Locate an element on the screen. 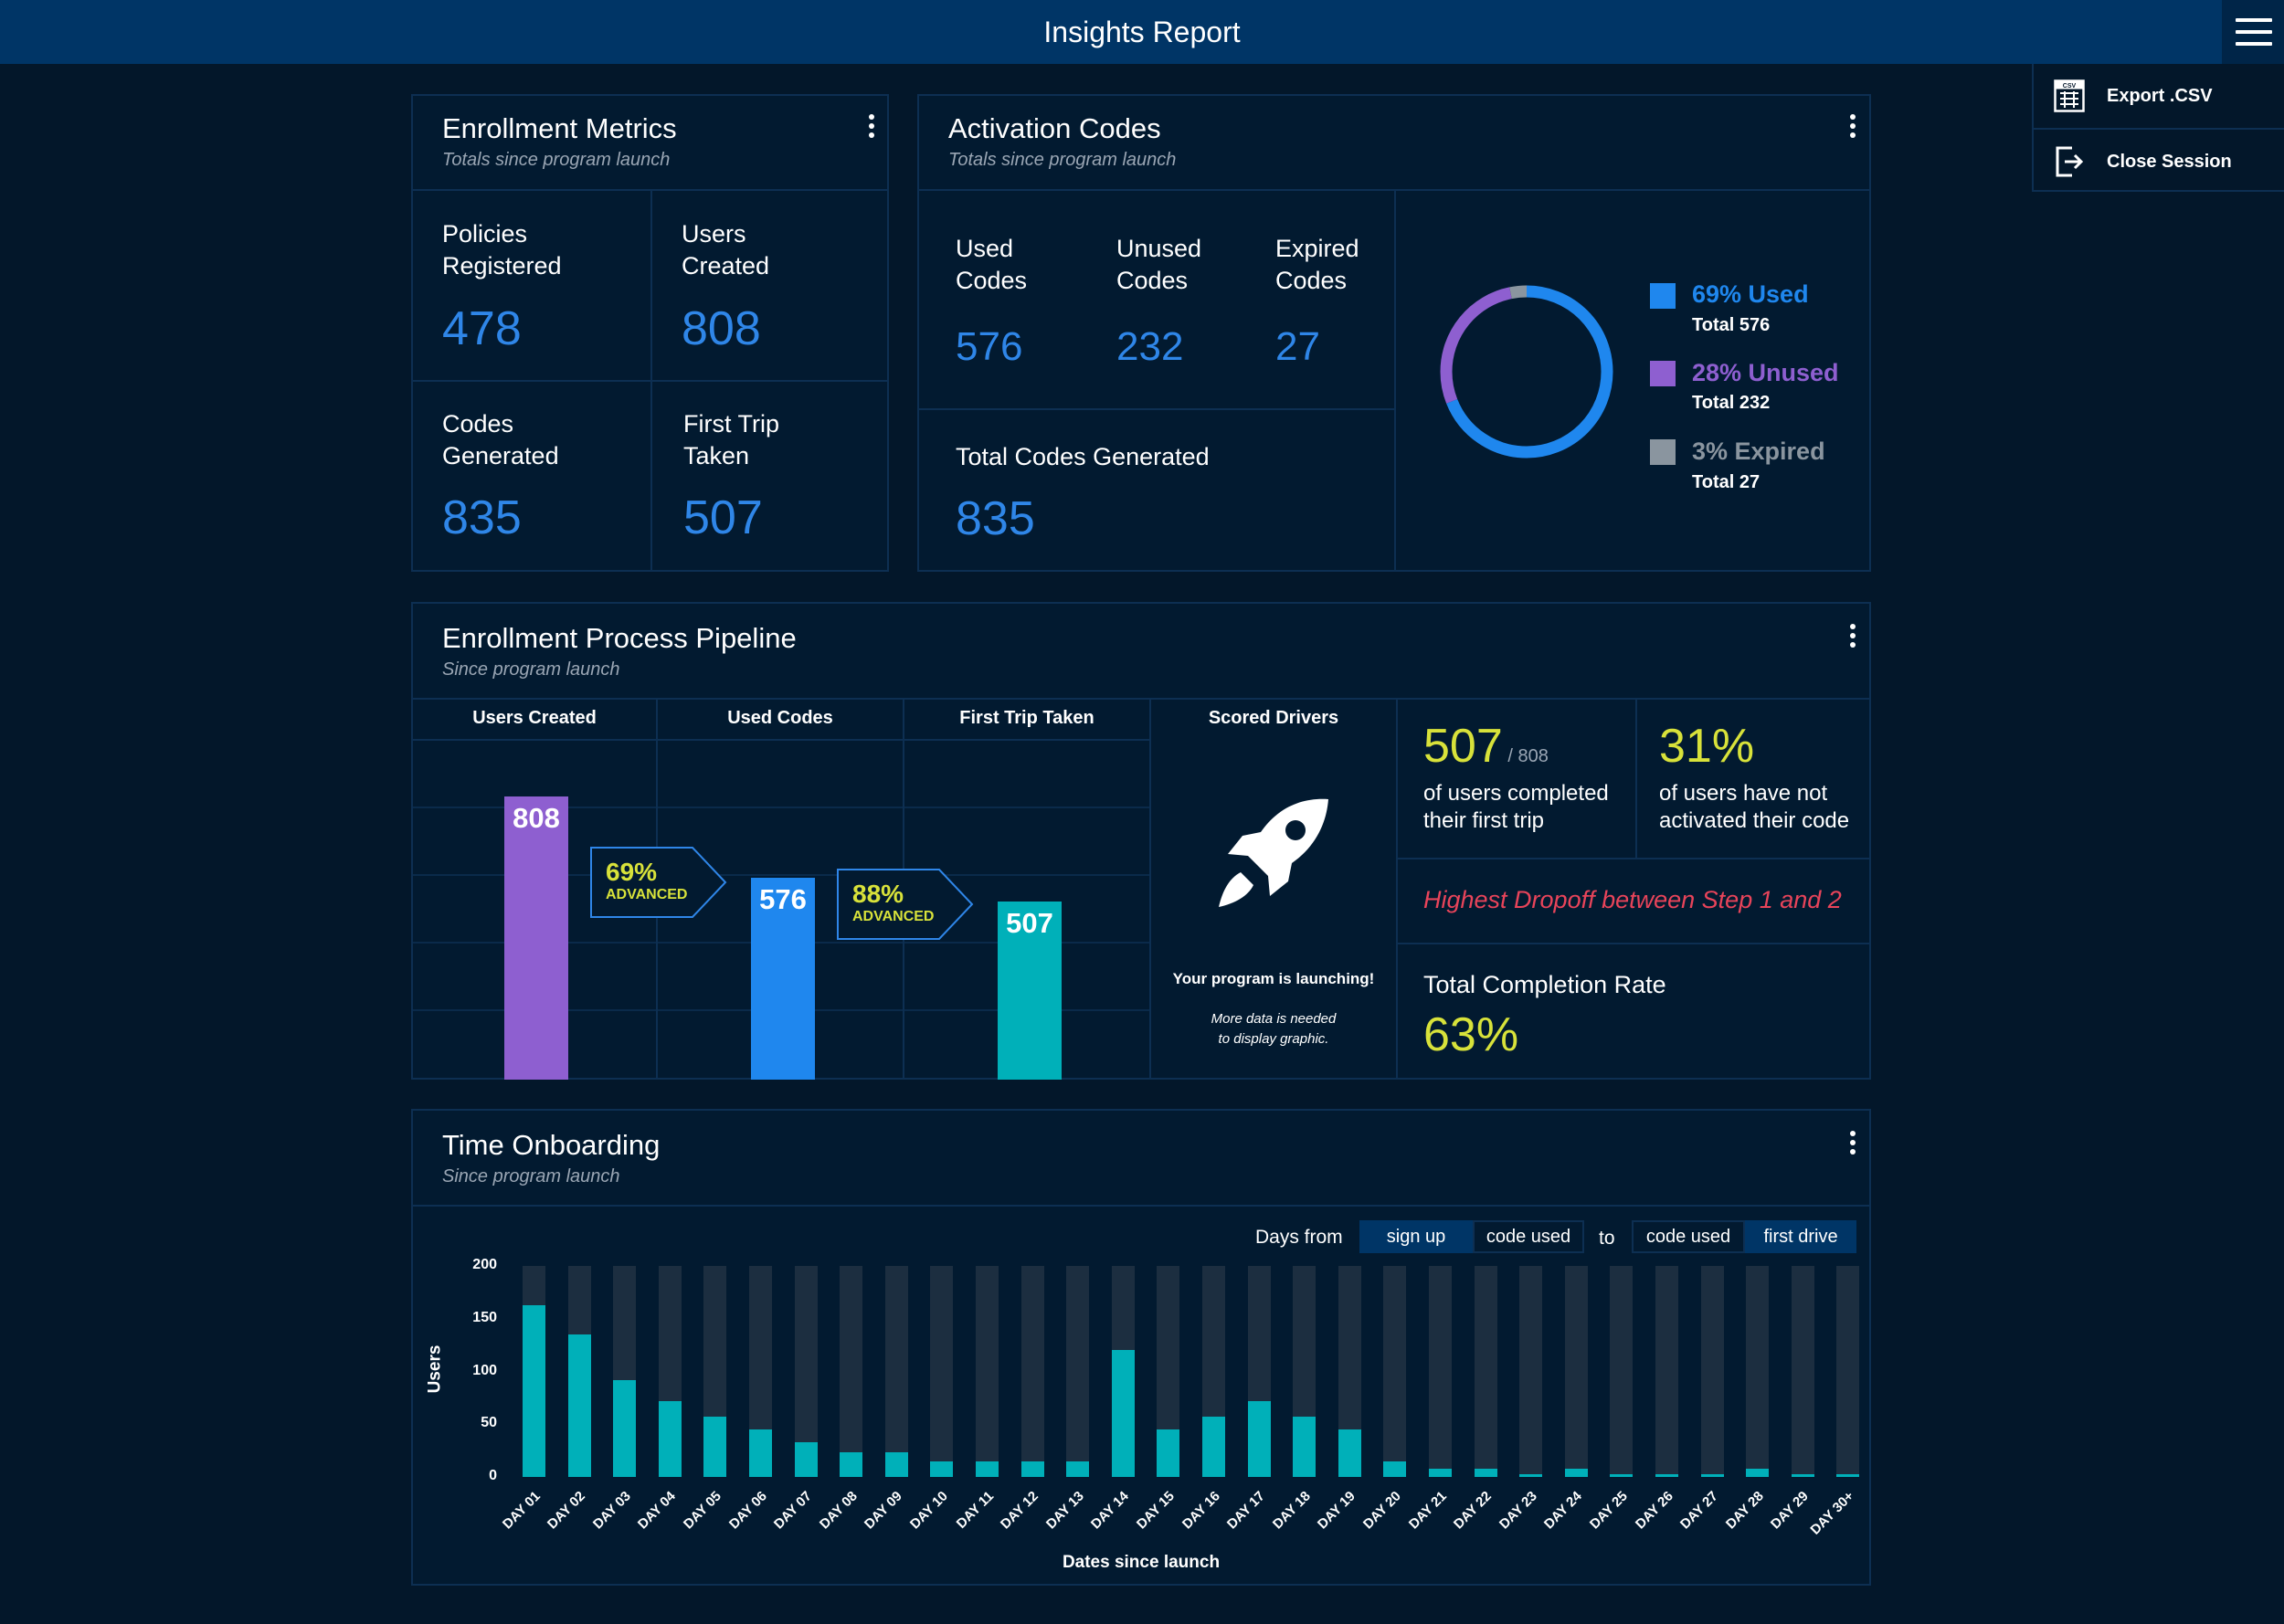  expired-codes-label: Expired Codes is located at coordinates (1317, 264).